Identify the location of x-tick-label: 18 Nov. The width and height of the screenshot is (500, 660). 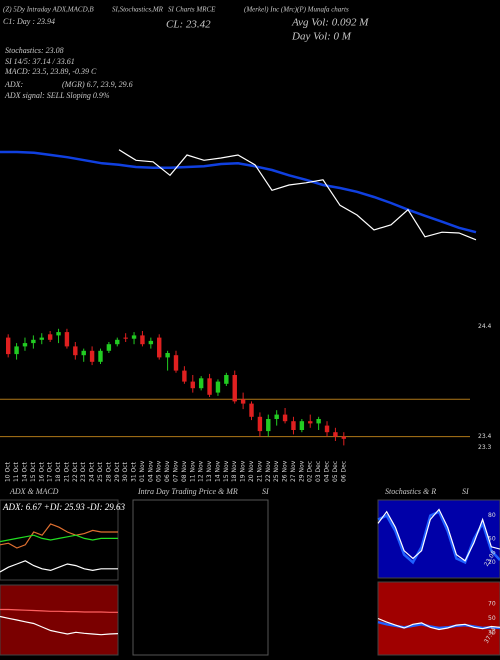
(234, 471).